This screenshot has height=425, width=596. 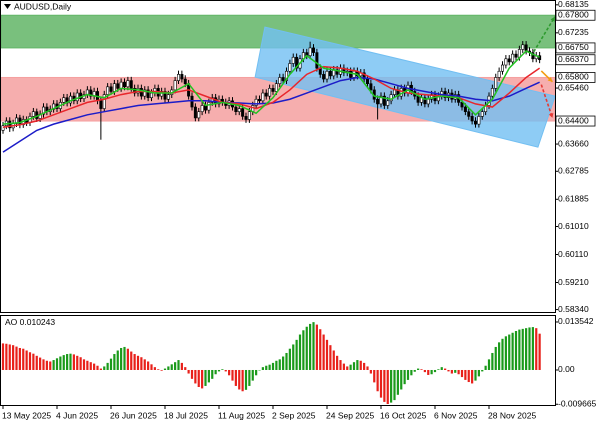 What do you see at coordinates (577, 403) in the screenshot?
I see `y-tick-label: -0.009665` at bounding box center [577, 403].